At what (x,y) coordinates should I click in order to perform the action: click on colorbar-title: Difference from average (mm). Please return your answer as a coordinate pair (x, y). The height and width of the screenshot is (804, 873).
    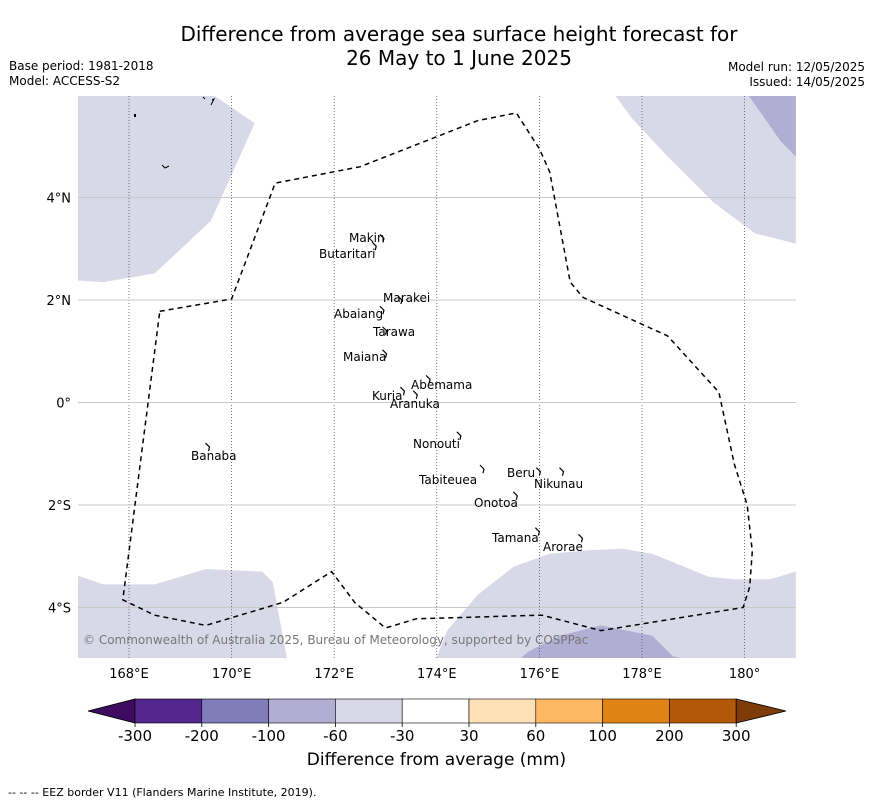
    Looking at the image, I should click on (436, 760).